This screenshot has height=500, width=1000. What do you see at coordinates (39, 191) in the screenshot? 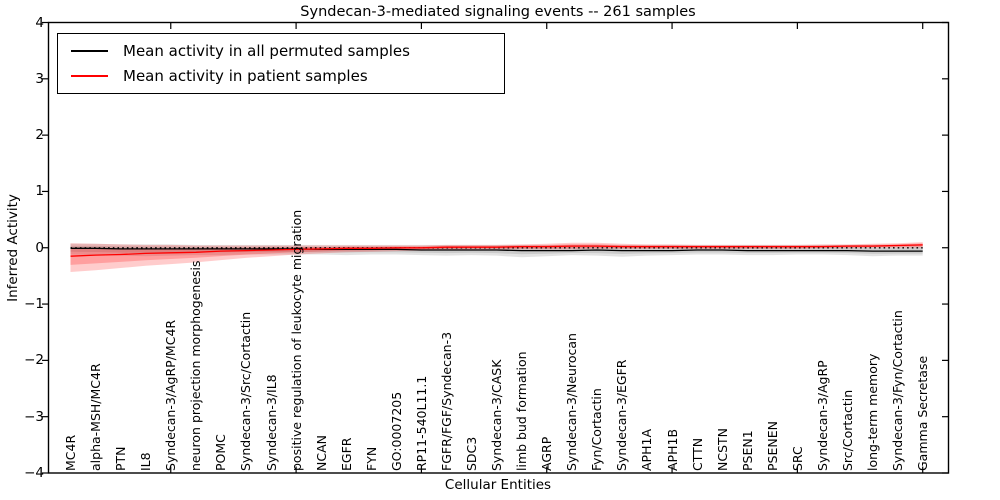
I see `y-tick-label: 1` at bounding box center [39, 191].